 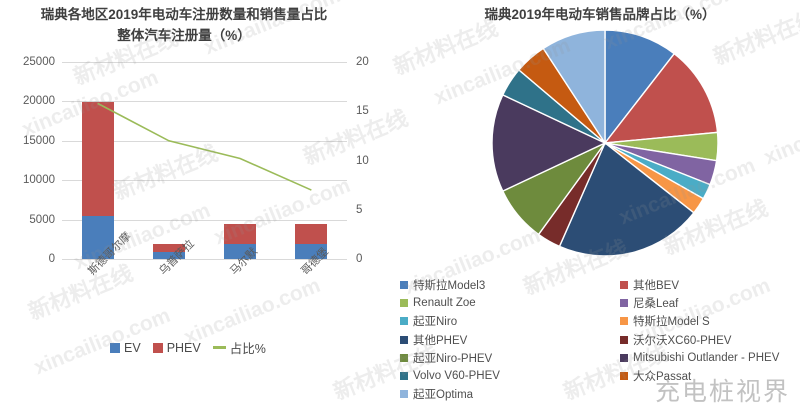 What do you see at coordinates (710, 285) in the screenshot?
I see `pie-legend-item: 其他BEV` at bounding box center [710, 285].